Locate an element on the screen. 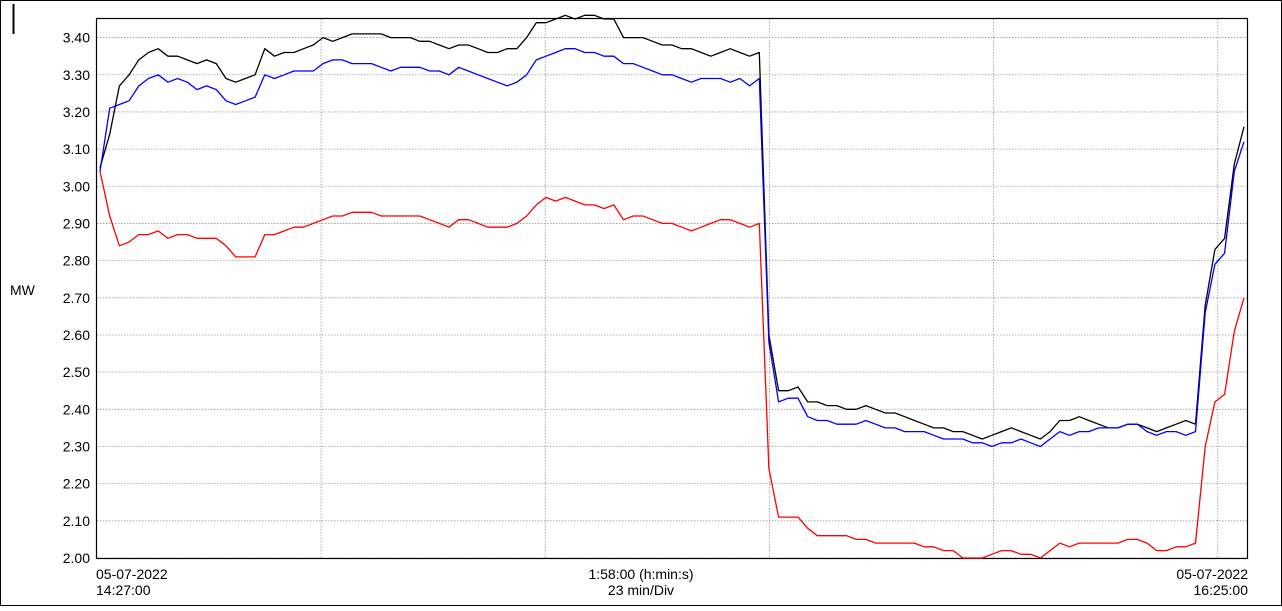  y-tick-label: 2.20 is located at coordinates (76, 484).